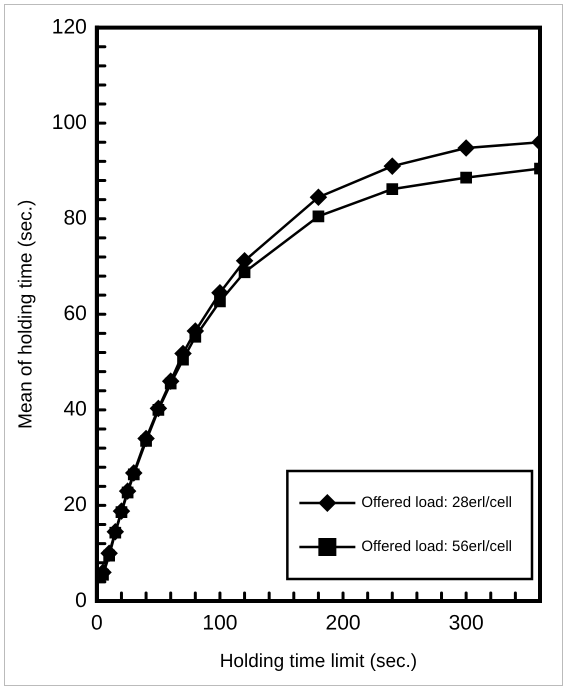 The image size is (567, 690). Describe the element at coordinates (75, 504) in the screenshot. I see `y-tick-label: 20` at that location.